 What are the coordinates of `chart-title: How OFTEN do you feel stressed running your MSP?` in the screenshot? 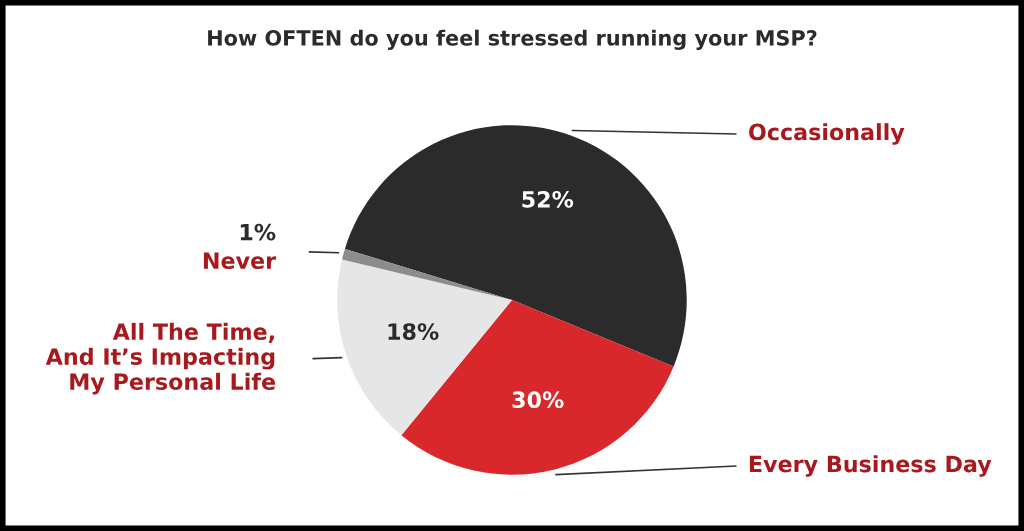 It's located at (512, 39).